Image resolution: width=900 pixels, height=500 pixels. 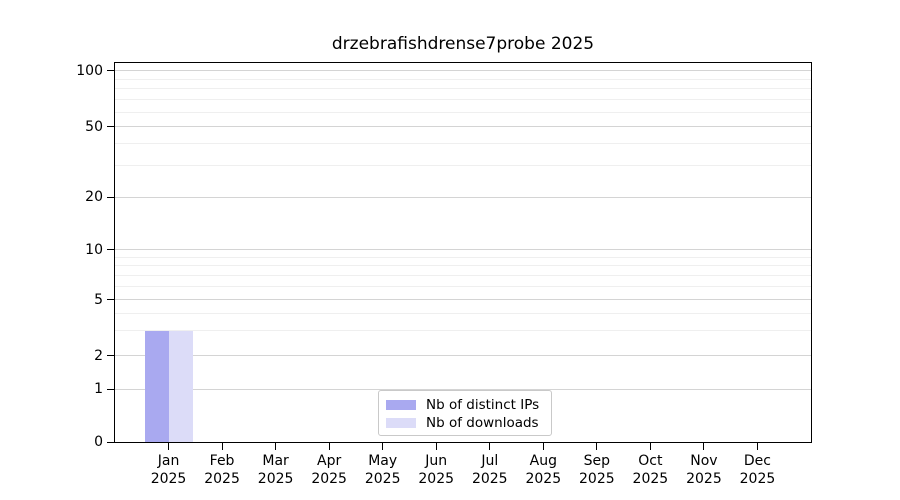 What do you see at coordinates (757, 461) in the screenshot?
I see `x-tick-month: Dec` at bounding box center [757, 461].